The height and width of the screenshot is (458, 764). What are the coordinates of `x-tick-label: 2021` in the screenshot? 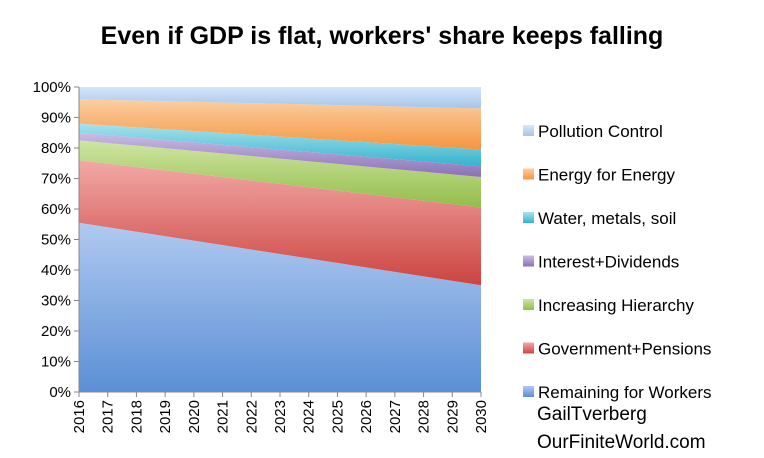 It's located at (223, 416).